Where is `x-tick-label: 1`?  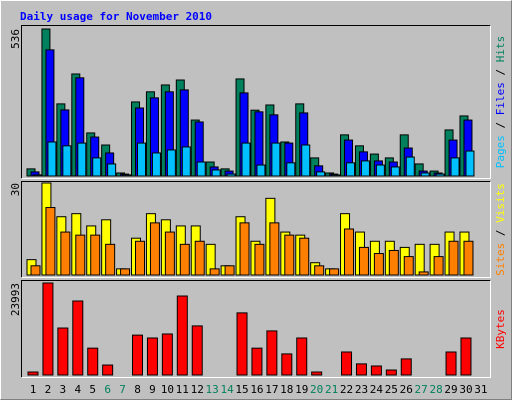
x-tick-label: 1 is located at coordinates (33, 389).